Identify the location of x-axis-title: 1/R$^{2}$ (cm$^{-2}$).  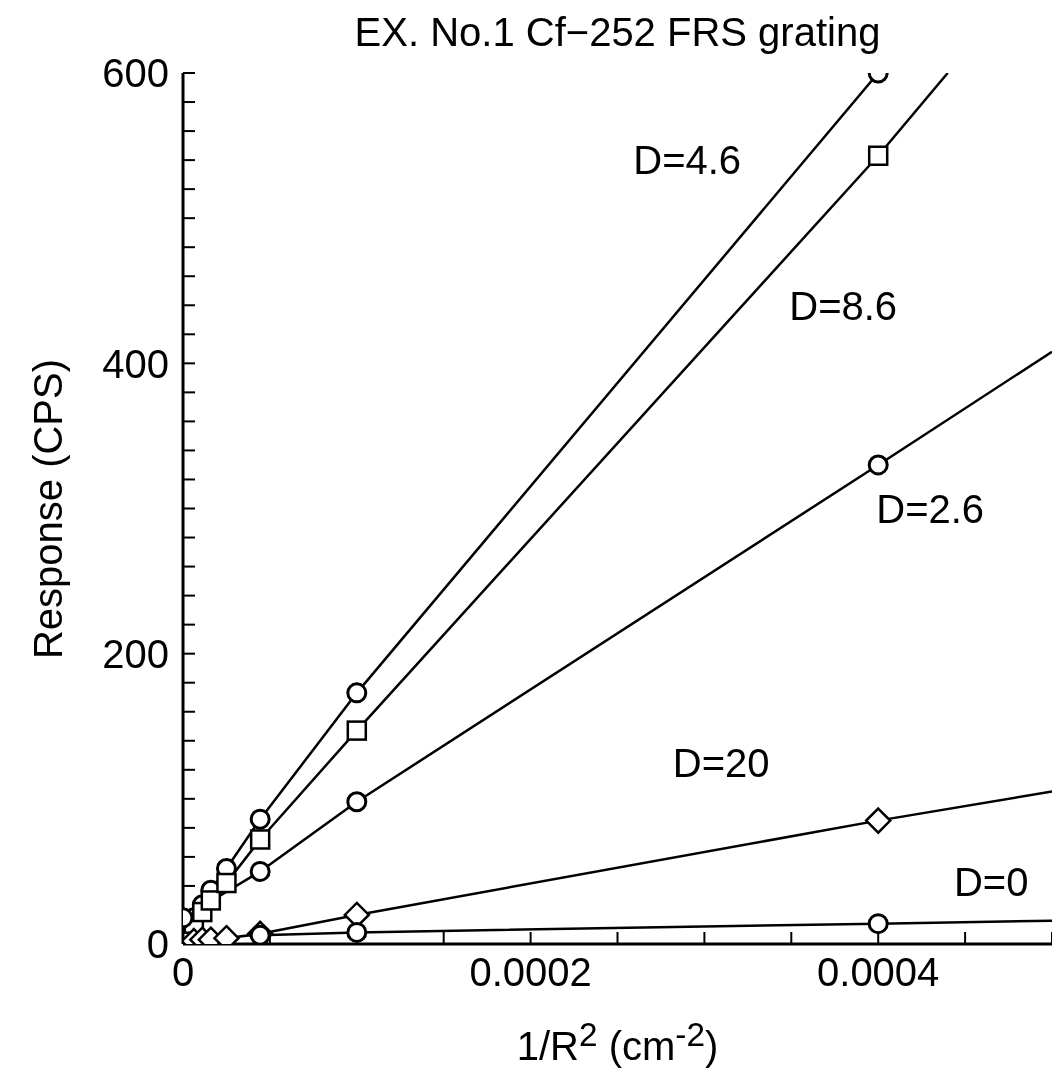
(617, 1043).